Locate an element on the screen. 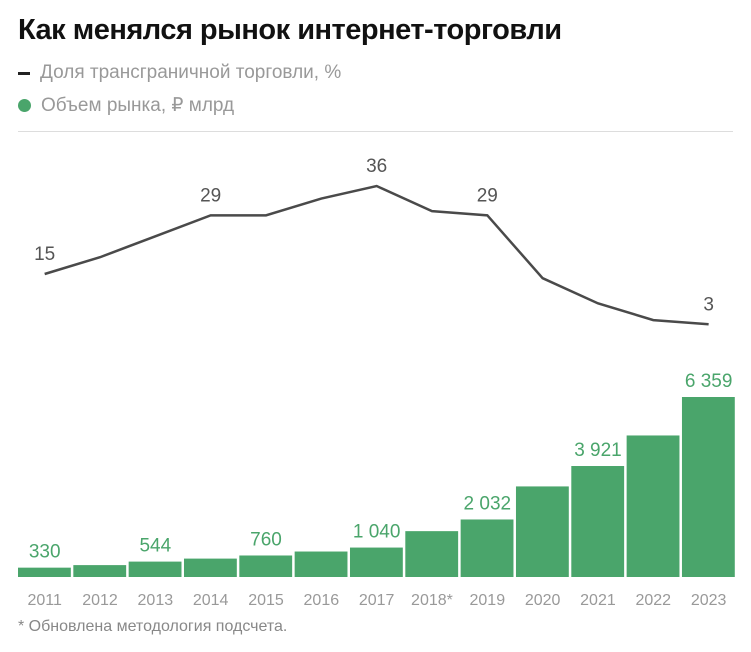 The width and height of the screenshot is (751, 652). bar-label: 544 is located at coordinates (155, 546).